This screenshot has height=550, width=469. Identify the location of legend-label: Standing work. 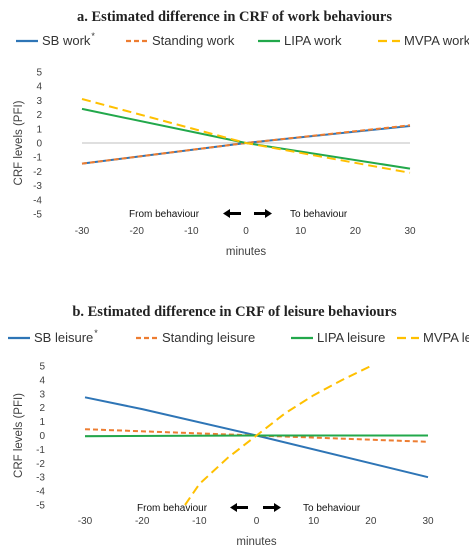
(193, 40).